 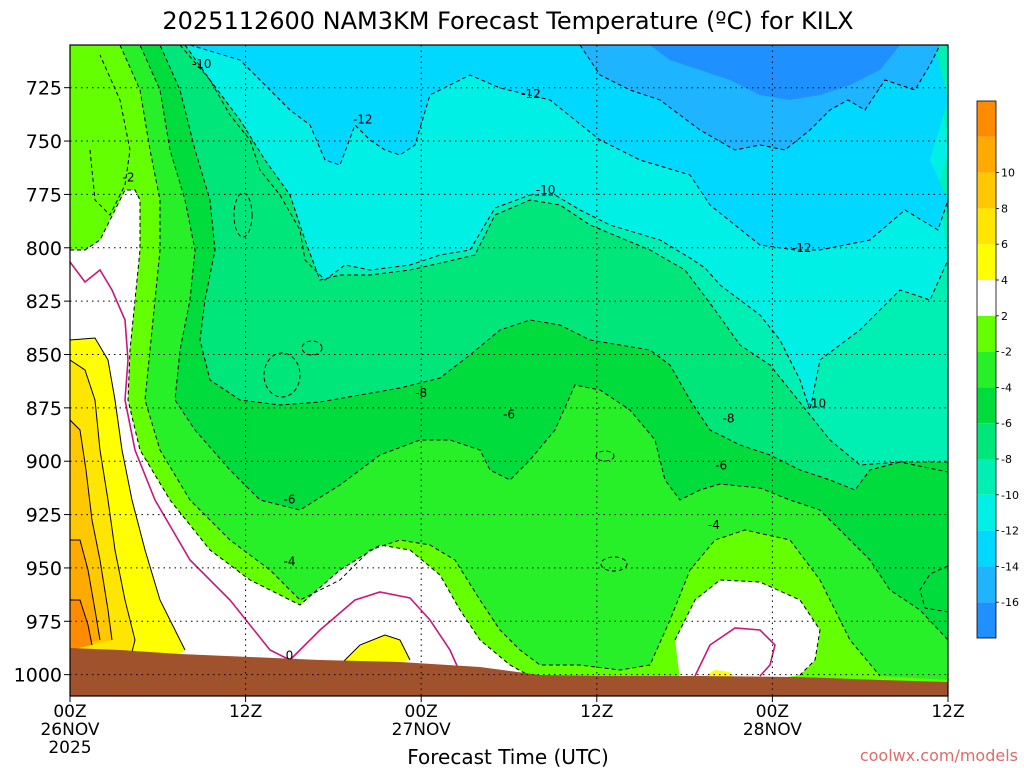 What do you see at coordinates (44, 355) in the screenshot?
I see `y-tick-label: 850` at bounding box center [44, 355].